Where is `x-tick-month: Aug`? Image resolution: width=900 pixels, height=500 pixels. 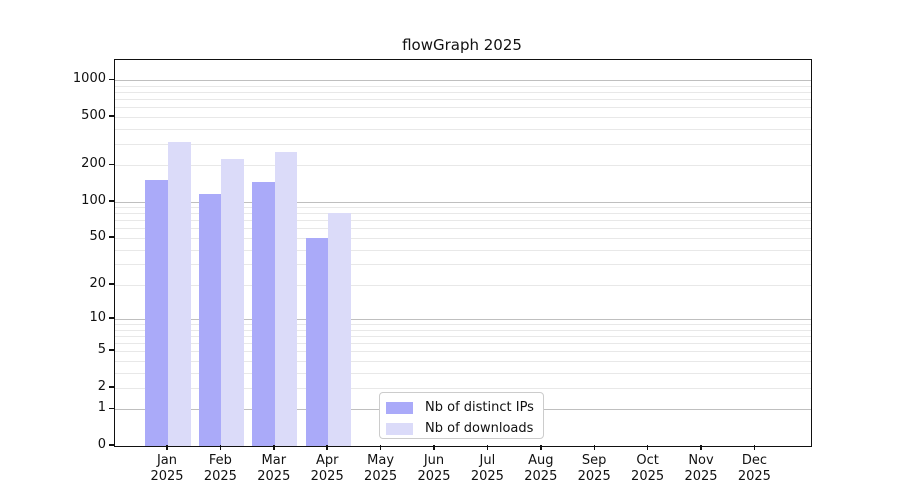 x-tick-month: Aug is located at coordinates (541, 460).